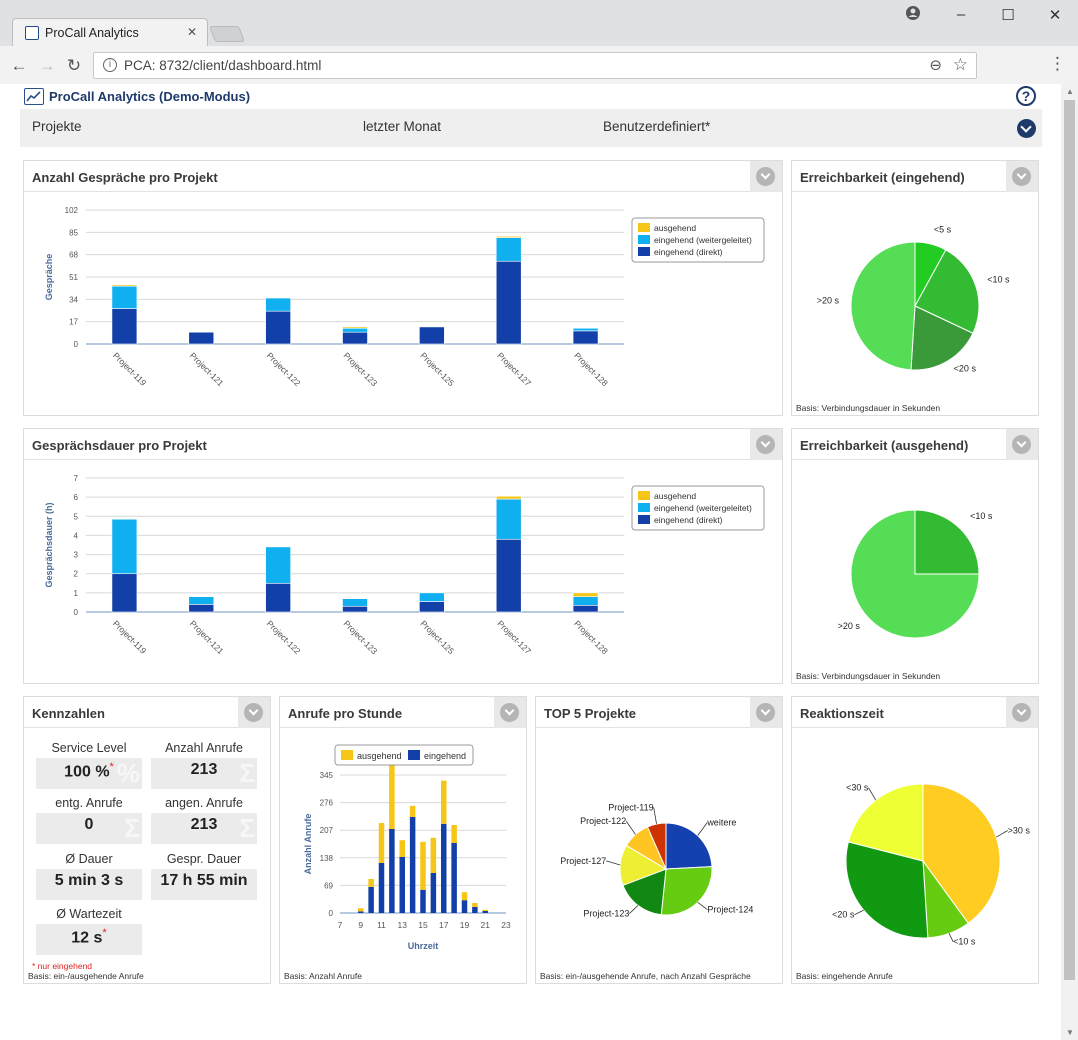 The image size is (1078, 1040). What do you see at coordinates (1055, 15) in the screenshot?
I see `close-window-icon: ✕` at bounding box center [1055, 15].